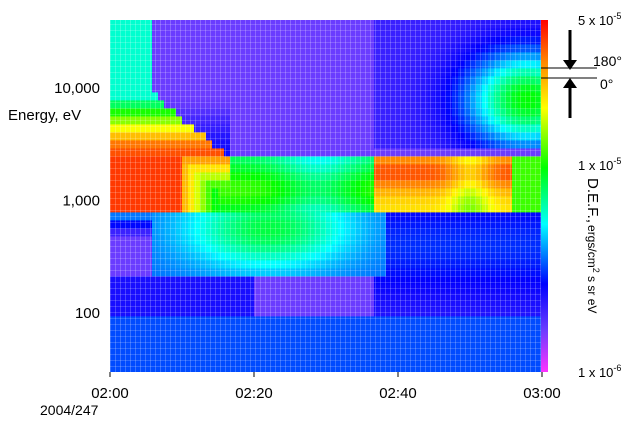 The width and height of the screenshot is (638, 427). What do you see at coordinates (398, 393) in the screenshot?
I see `x-tick-label: 02:40` at bounding box center [398, 393].